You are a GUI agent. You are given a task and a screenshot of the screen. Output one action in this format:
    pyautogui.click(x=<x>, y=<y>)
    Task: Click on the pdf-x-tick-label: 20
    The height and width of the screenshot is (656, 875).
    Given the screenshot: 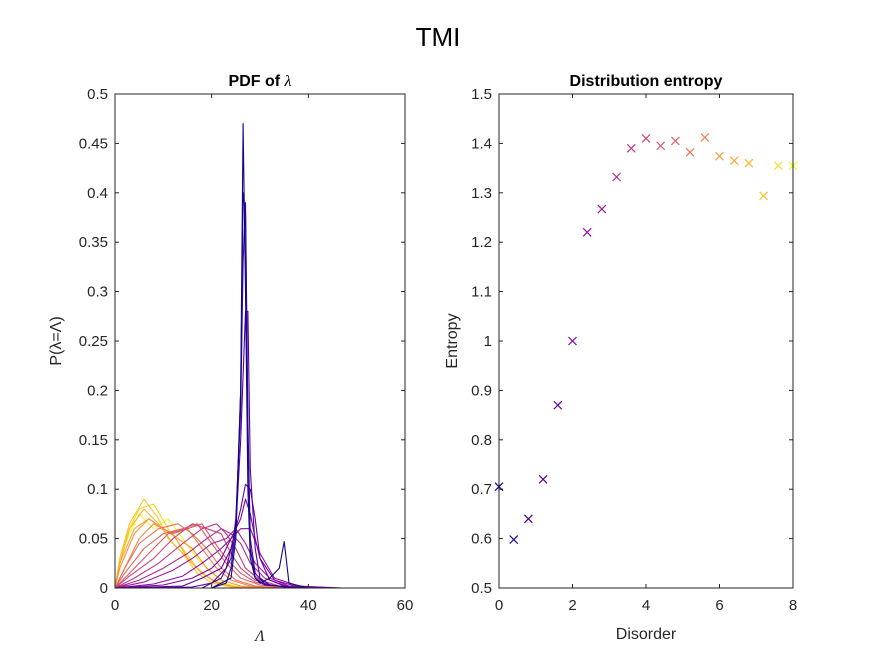 What is the action you would take?
    pyautogui.click(x=211, y=605)
    